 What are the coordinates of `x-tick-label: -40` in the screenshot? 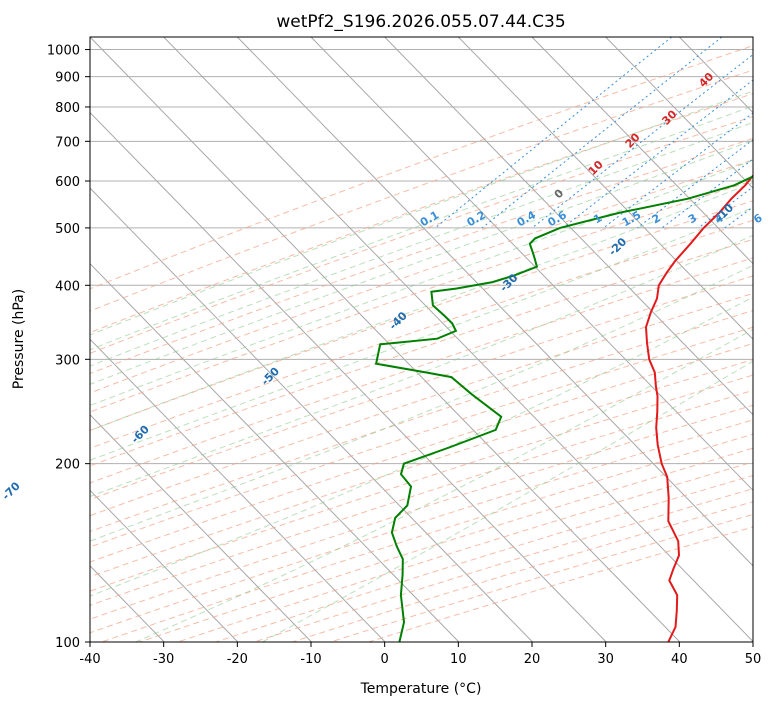 It's located at (89, 659).